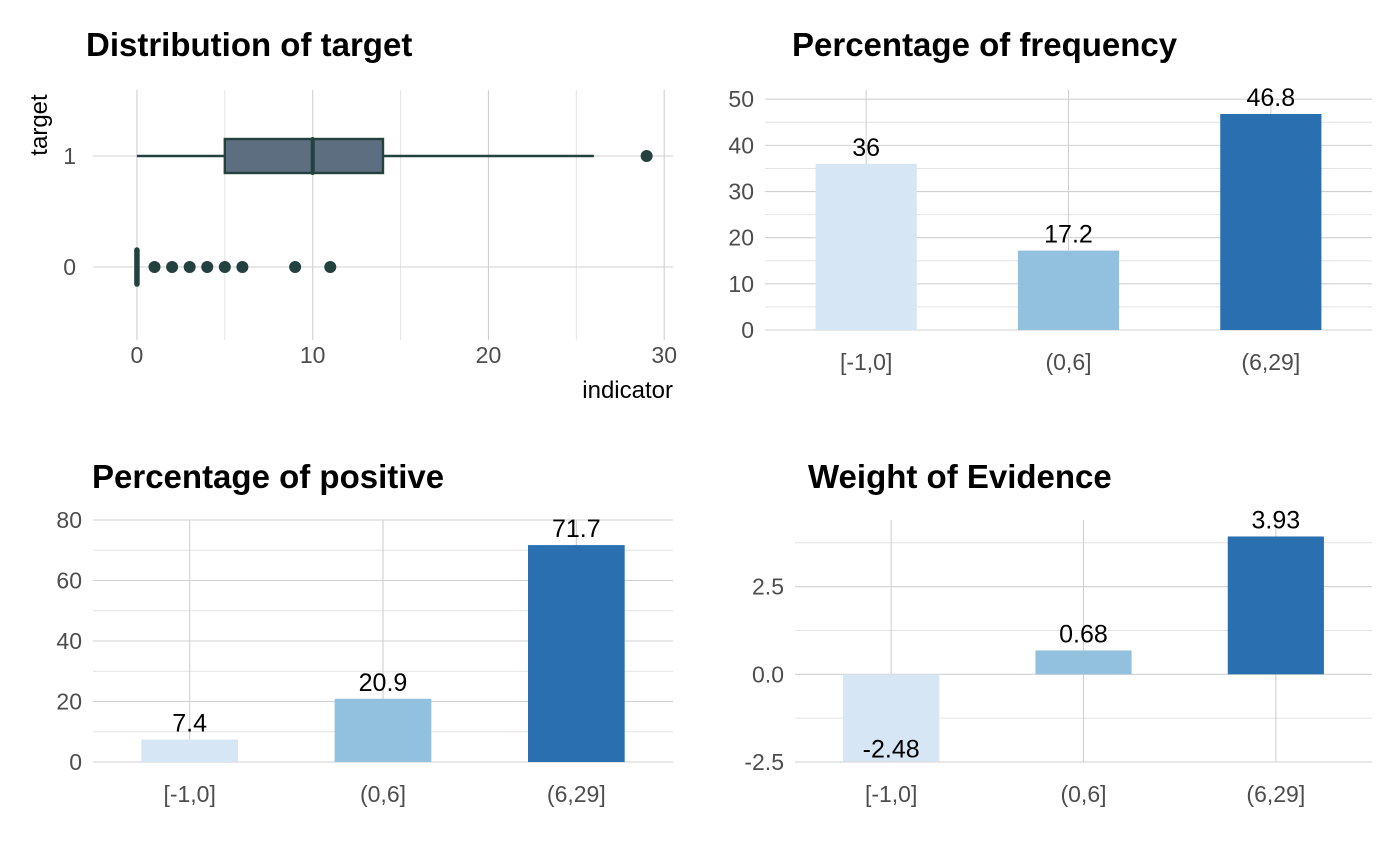  What do you see at coordinates (304, 156) in the screenshot?
I see `box-iqr` at bounding box center [304, 156].